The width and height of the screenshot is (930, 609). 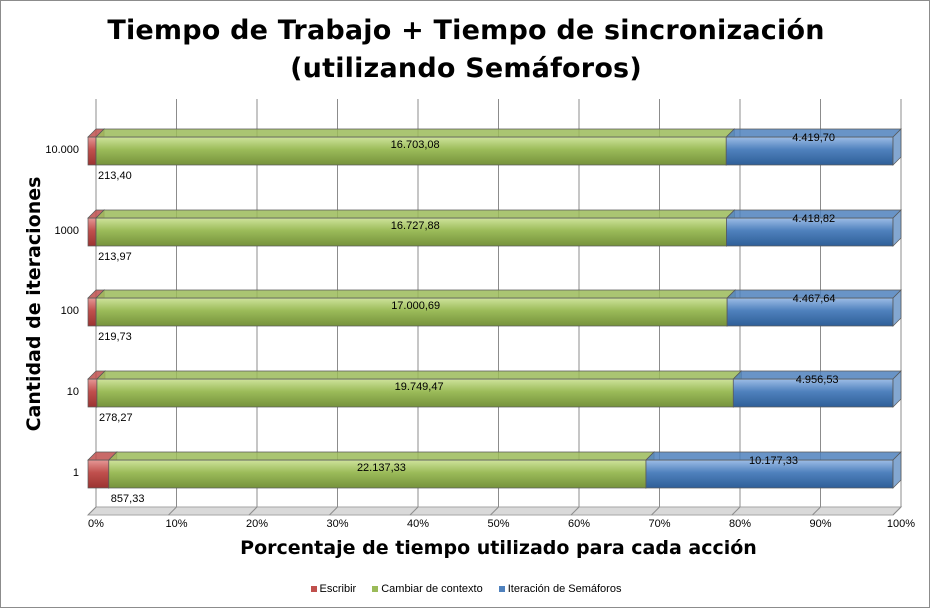 I want to click on x-tick-label: 100%, so click(x=901, y=524).